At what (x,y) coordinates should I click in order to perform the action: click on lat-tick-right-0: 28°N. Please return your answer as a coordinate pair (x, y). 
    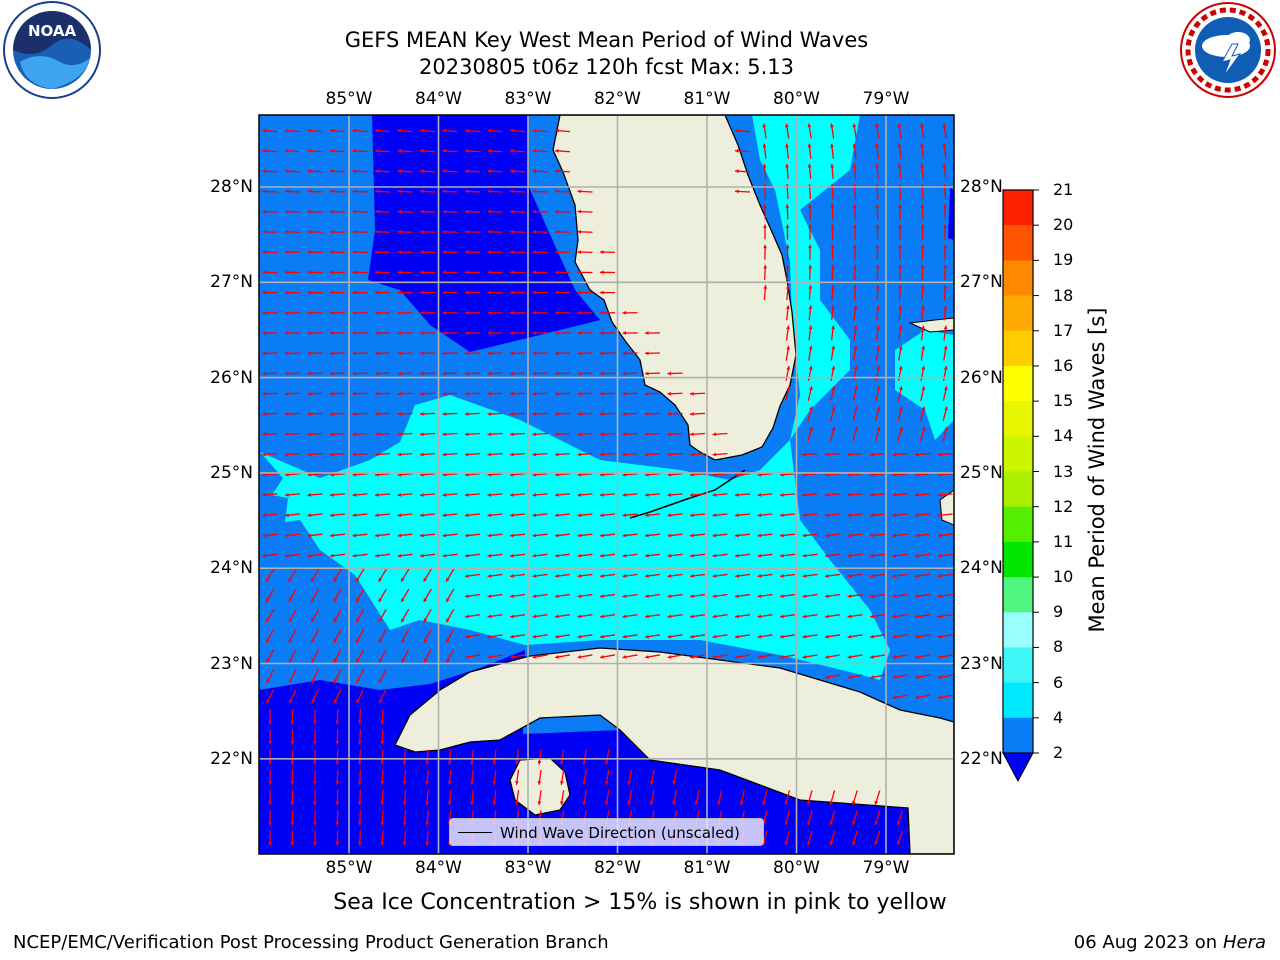
    Looking at the image, I should click on (981, 187).